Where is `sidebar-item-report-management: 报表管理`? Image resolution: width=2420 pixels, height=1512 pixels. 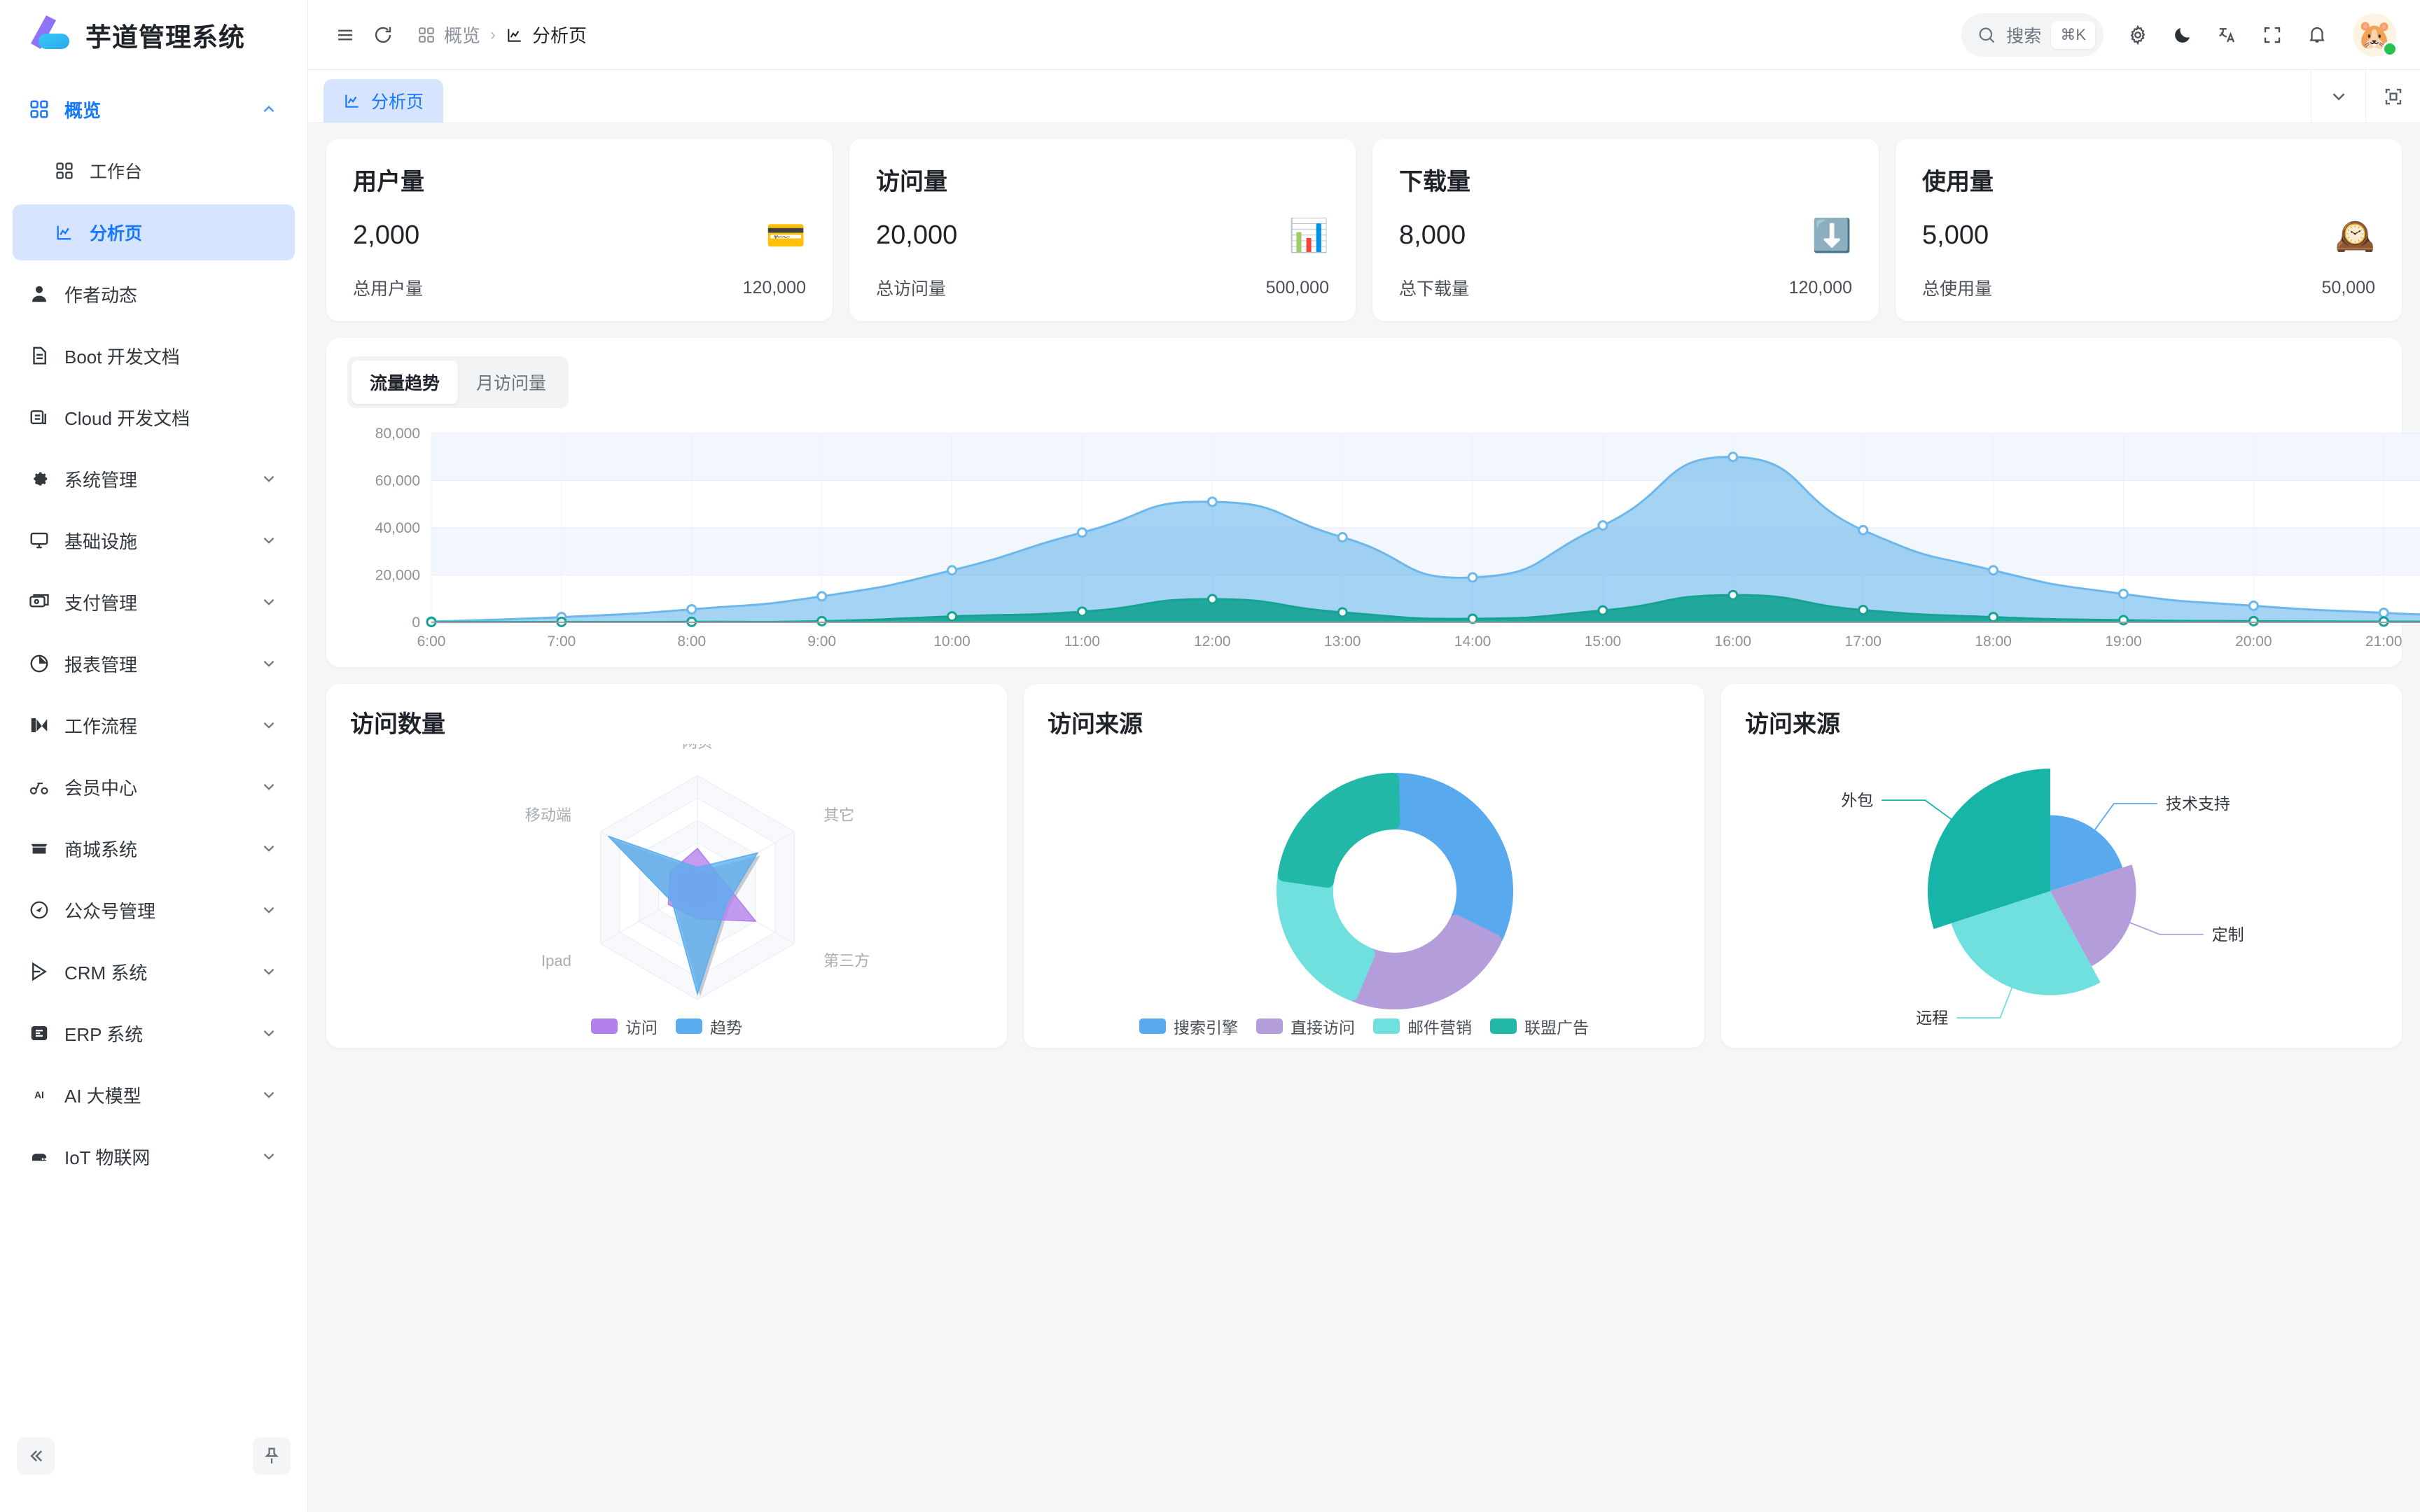
sidebar-item-report-management: 报表管理 is located at coordinates (154, 664).